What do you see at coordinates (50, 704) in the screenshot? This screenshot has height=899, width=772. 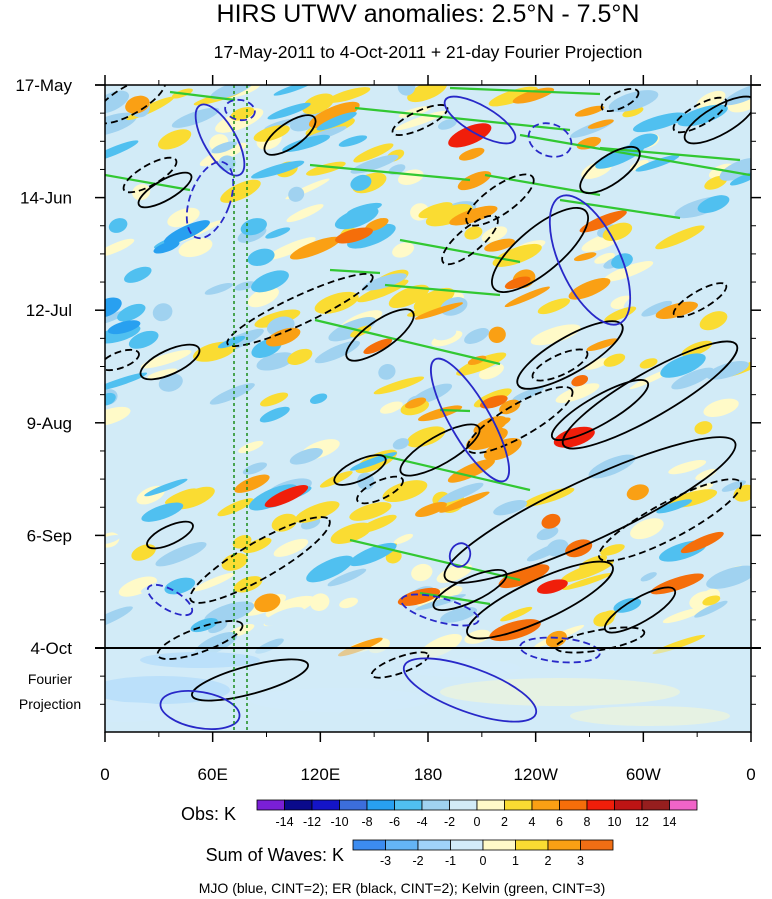 I see `projection-label: Projection` at bounding box center [50, 704].